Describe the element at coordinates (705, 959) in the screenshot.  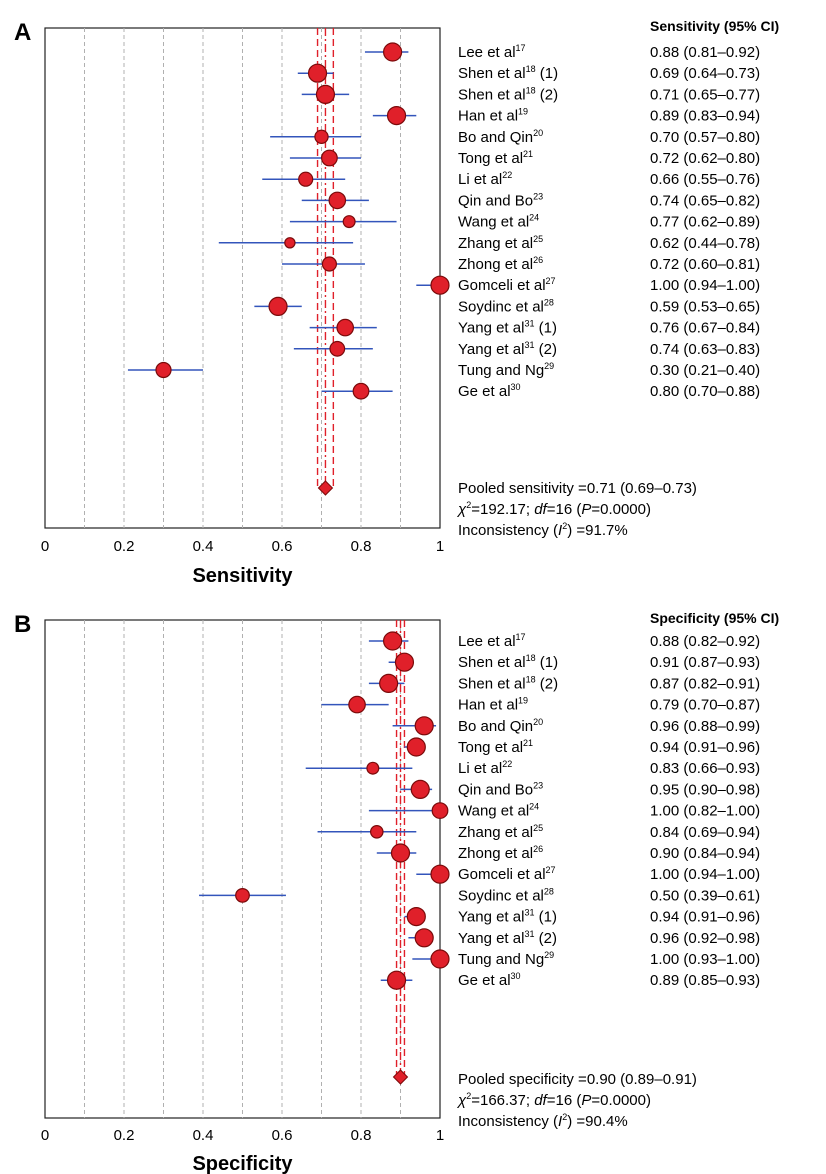
I see `study-ci-text: 1.00 (0.93–1.00)` at that location.